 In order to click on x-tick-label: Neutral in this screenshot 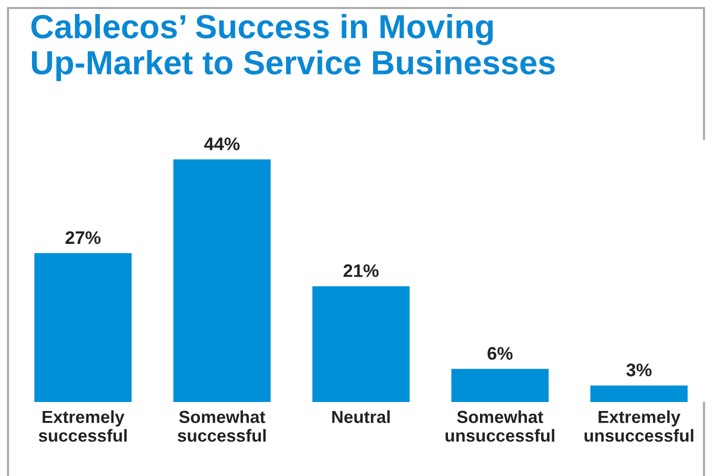, I will do `click(361, 417)`.